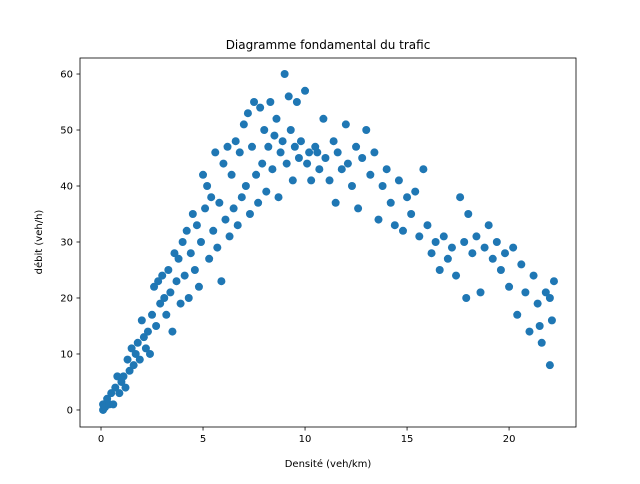 This screenshot has width=640, height=484. I want to click on x-tick-label: 5, so click(203, 439).